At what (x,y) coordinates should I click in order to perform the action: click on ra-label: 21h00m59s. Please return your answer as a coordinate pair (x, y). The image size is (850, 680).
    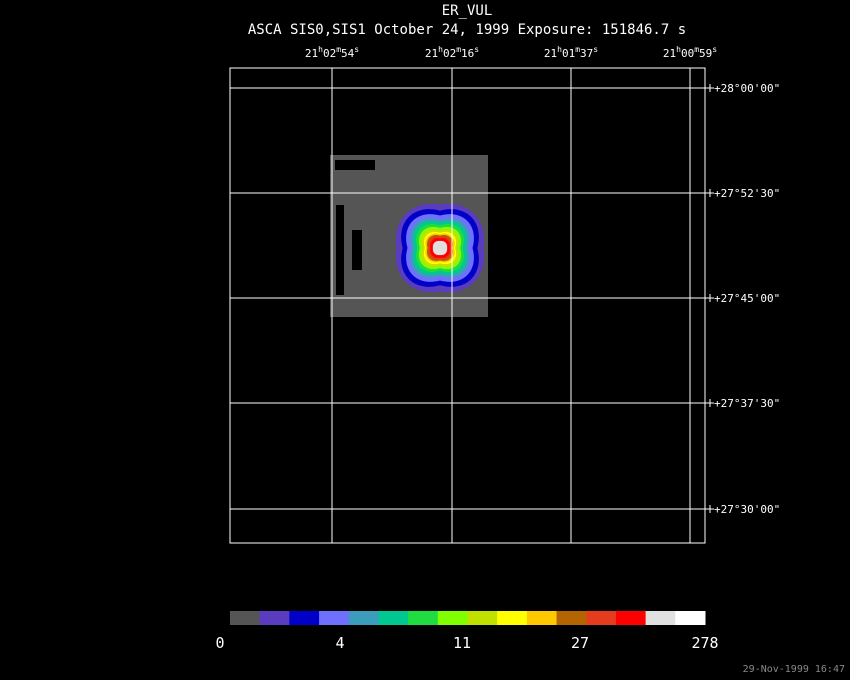
    Looking at the image, I should click on (690, 52).